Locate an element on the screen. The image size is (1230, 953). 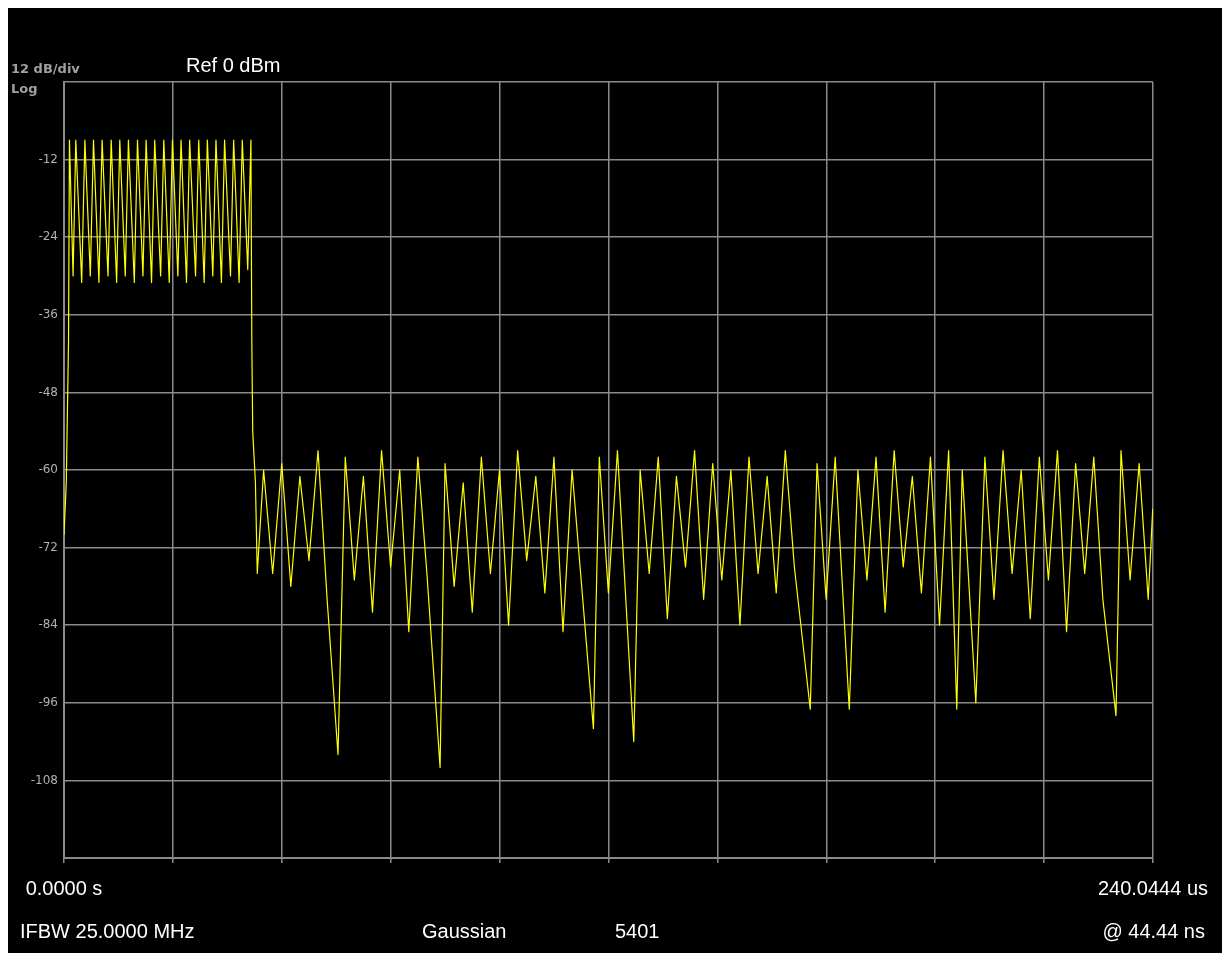
y-tick-label: -24 is located at coordinates (48, 236).